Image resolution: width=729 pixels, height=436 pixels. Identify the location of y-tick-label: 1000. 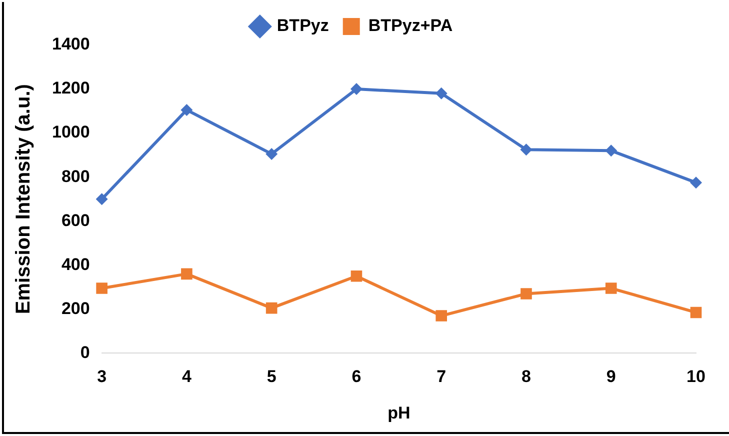
(71, 132).